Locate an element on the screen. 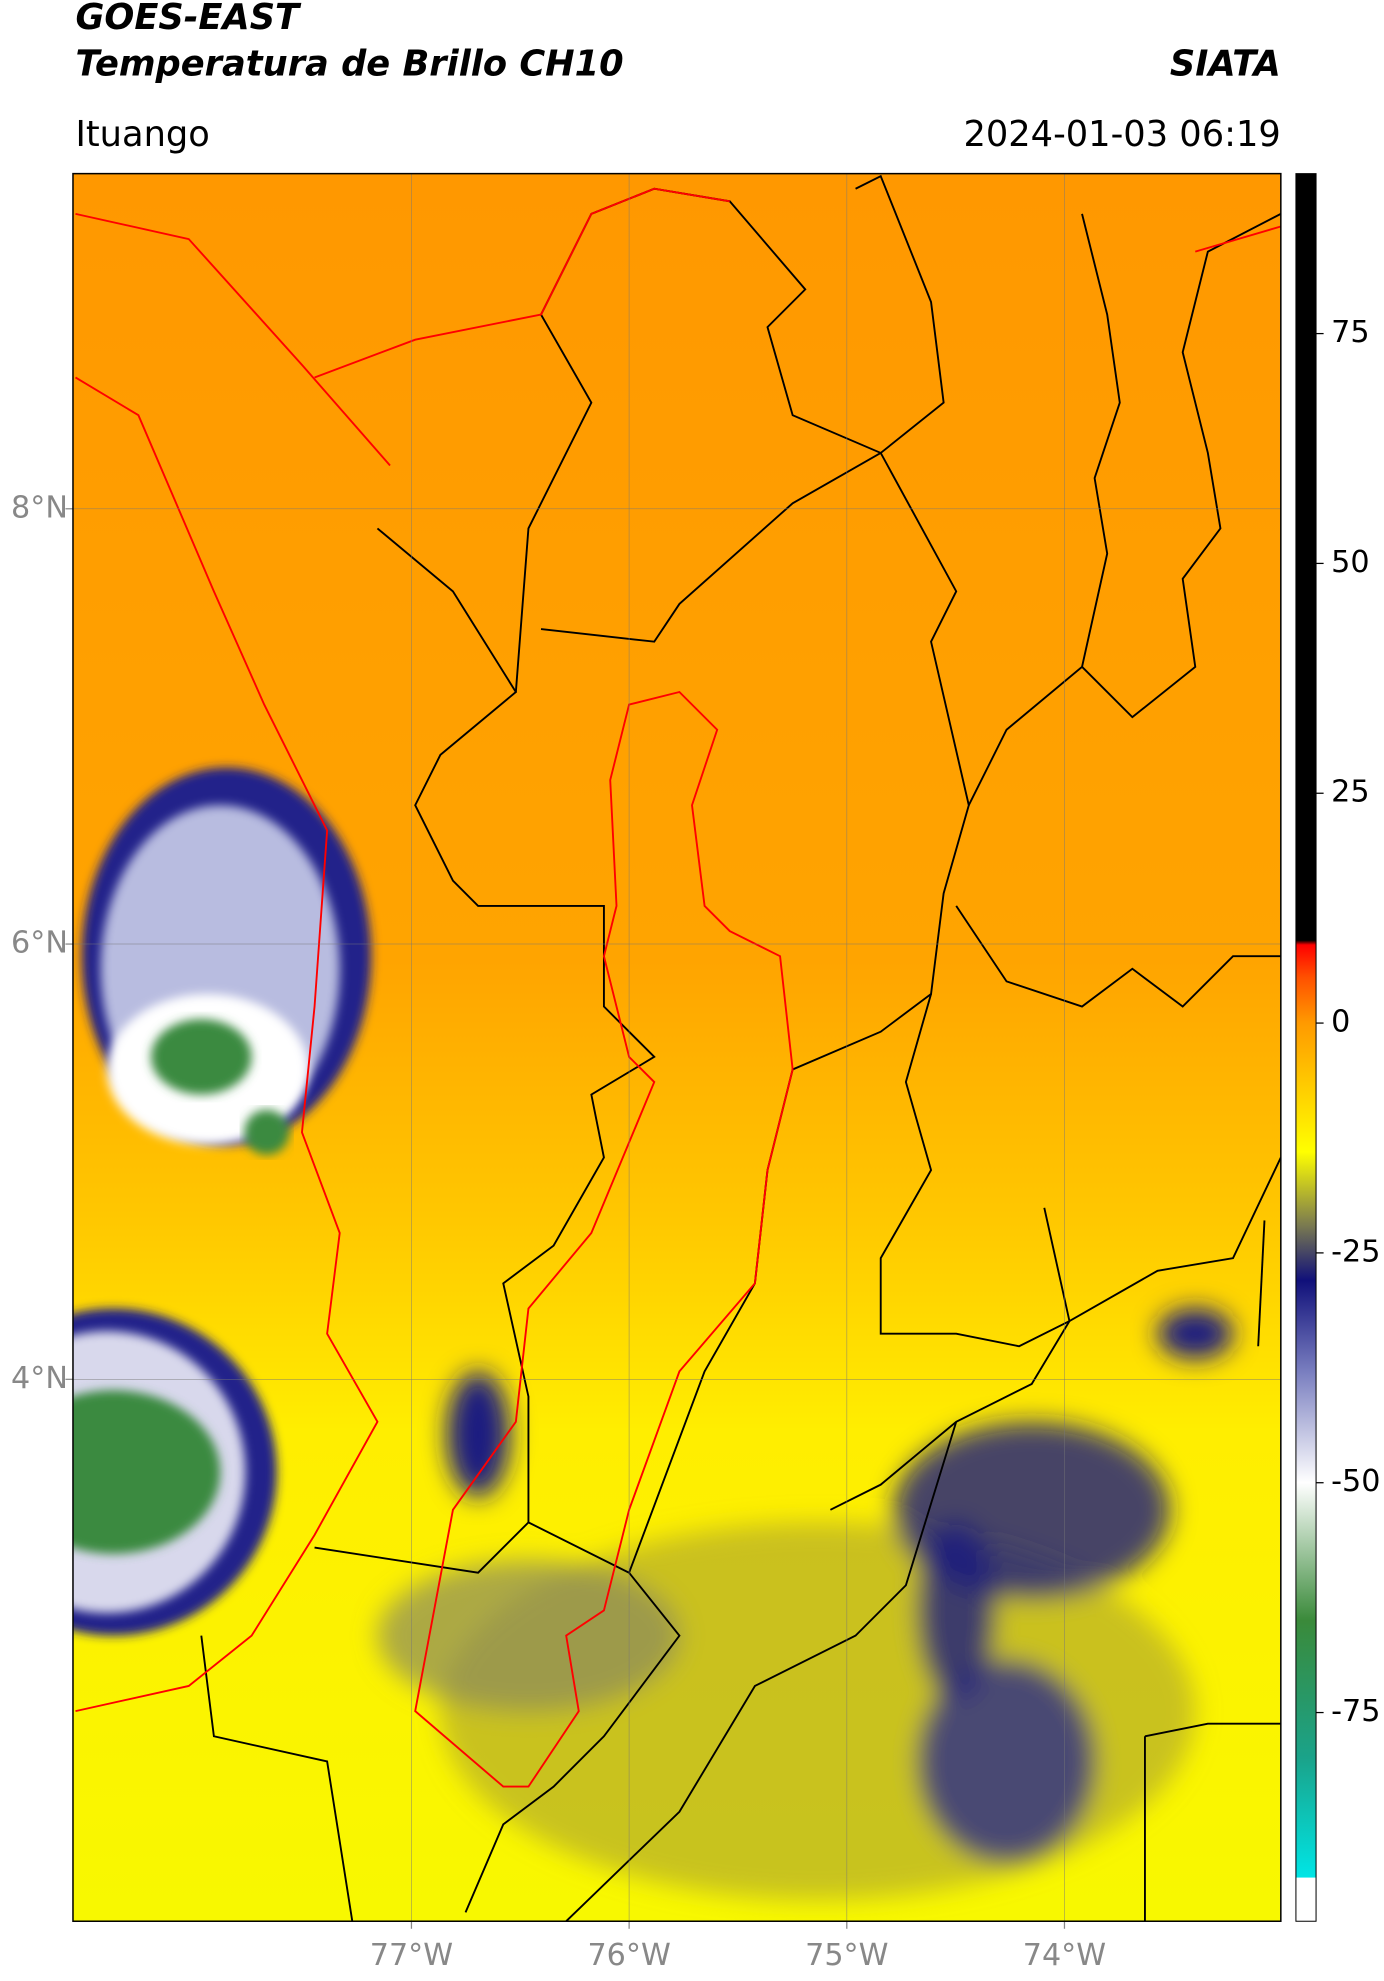 The image size is (1384, 1981). y-tick-label: 4°N is located at coordinates (39, 1378).